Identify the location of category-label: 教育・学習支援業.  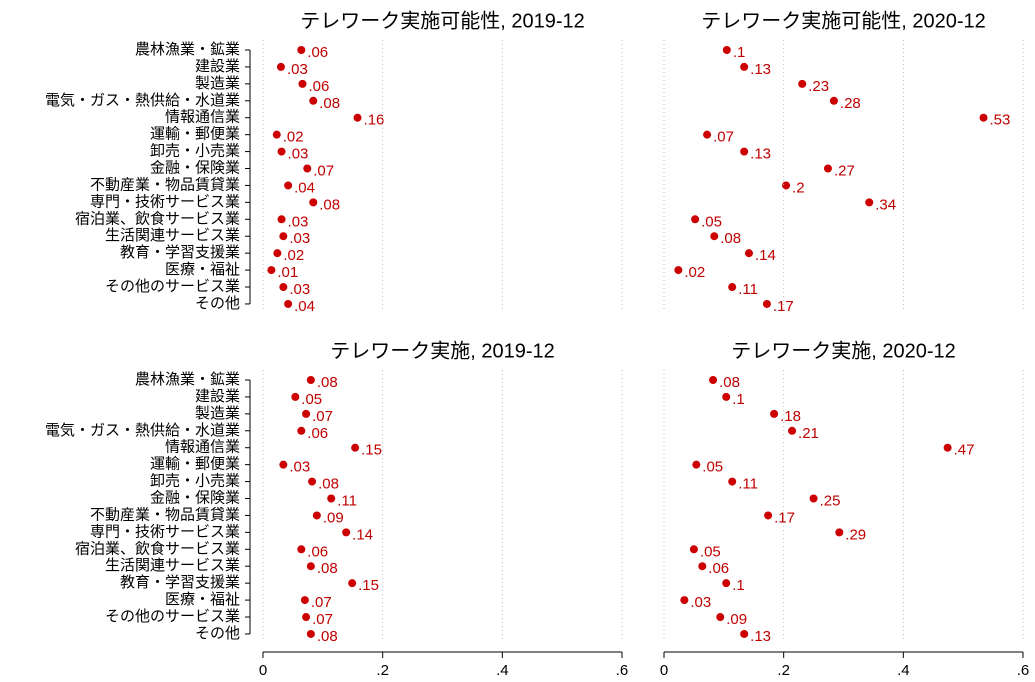
(180, 582).